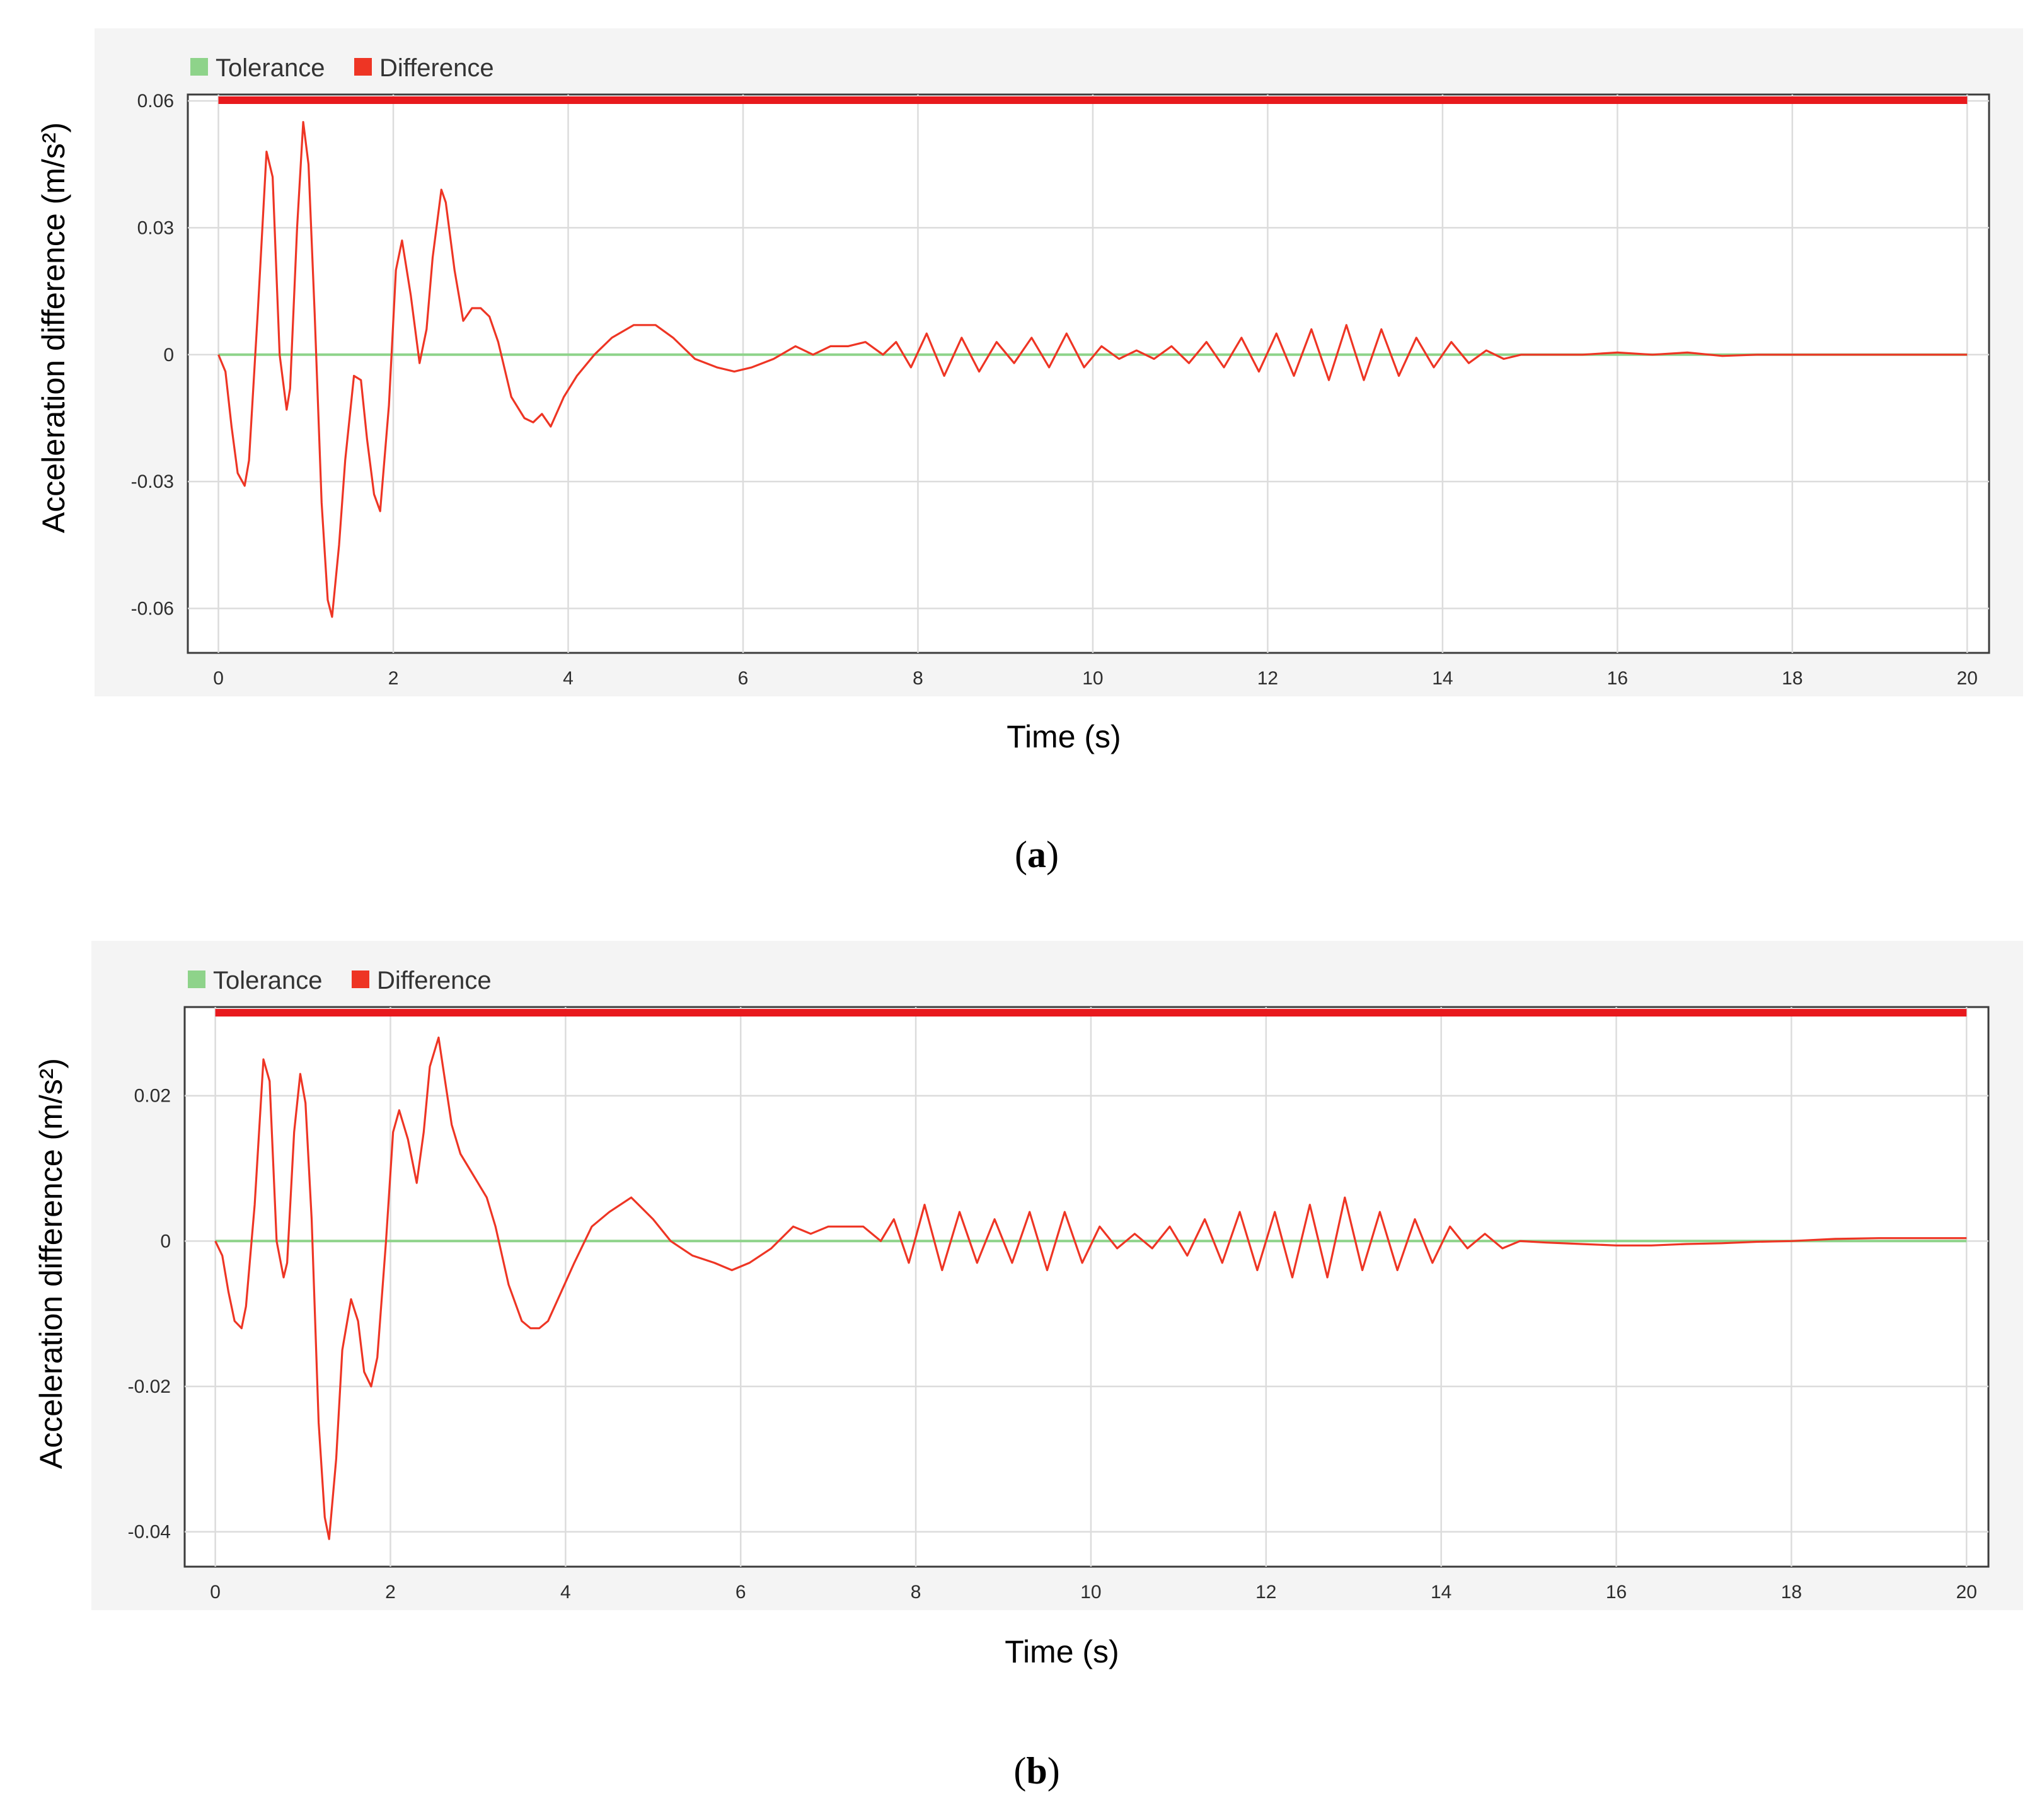 This screenshot has height=1820, width=2042. I want to click on y-tick-label: -0.04, so click(149, 1532).